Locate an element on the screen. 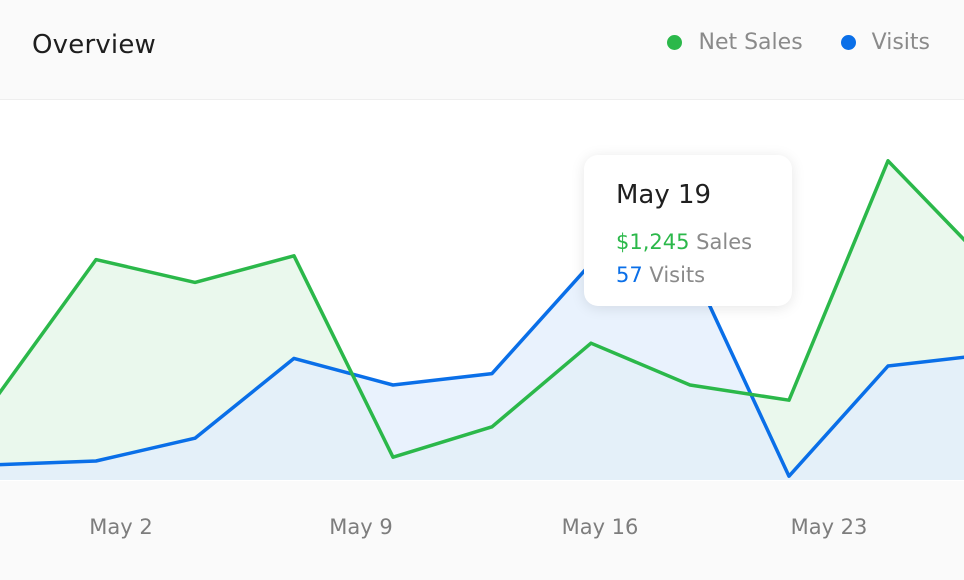 This screenshot has height=580, width=964. x-tick-label: May 9 is located at coordinates (361, 527).